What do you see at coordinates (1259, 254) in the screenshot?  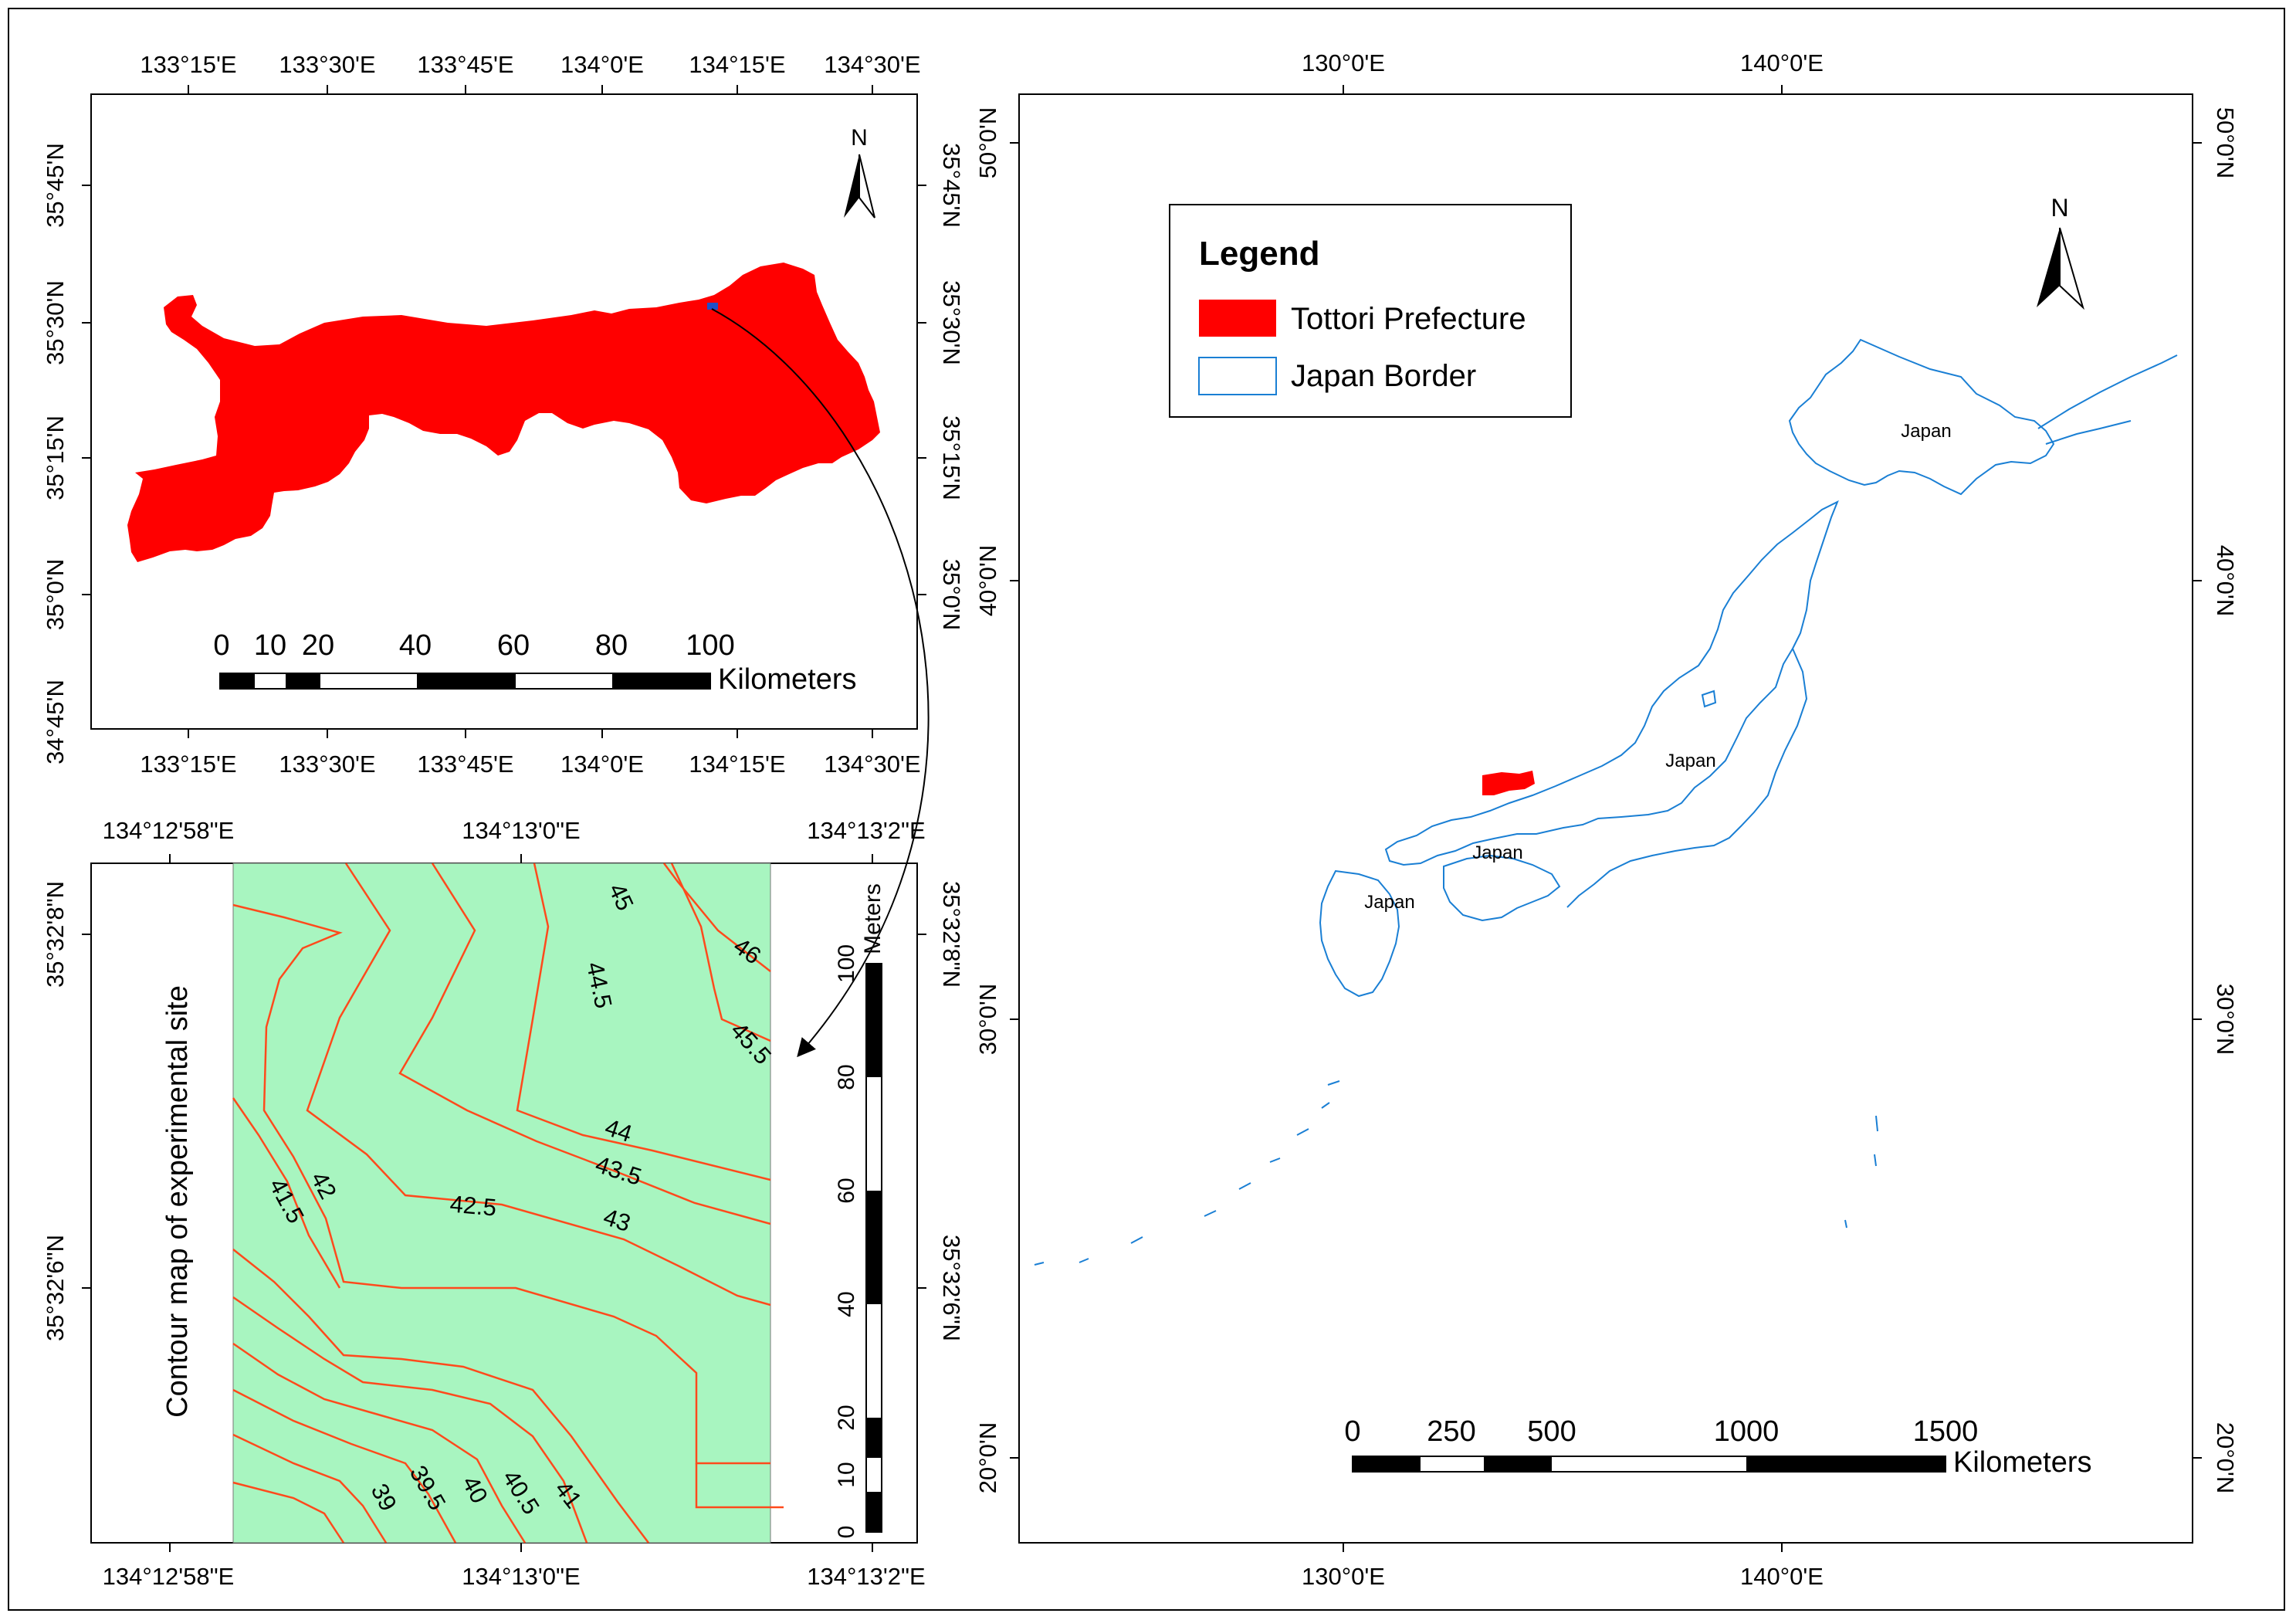 I see `legend-title: Legend` at bounding box center [1259, 254].